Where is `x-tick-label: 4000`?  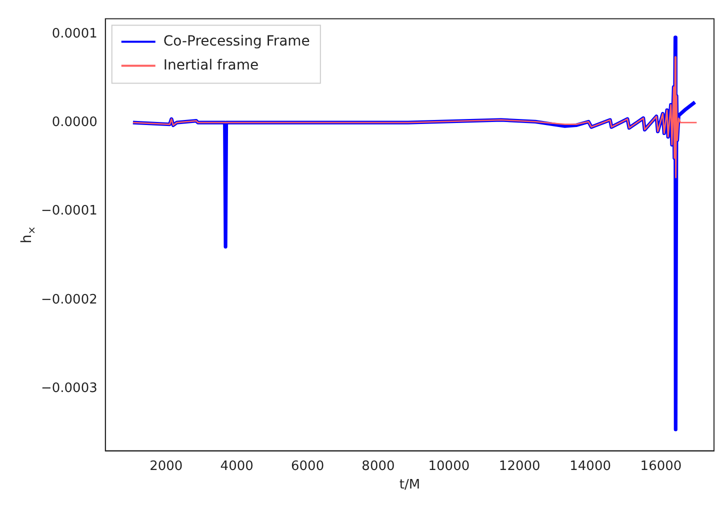
x-tick-label: 4000 is located at coordinates (237, 466).